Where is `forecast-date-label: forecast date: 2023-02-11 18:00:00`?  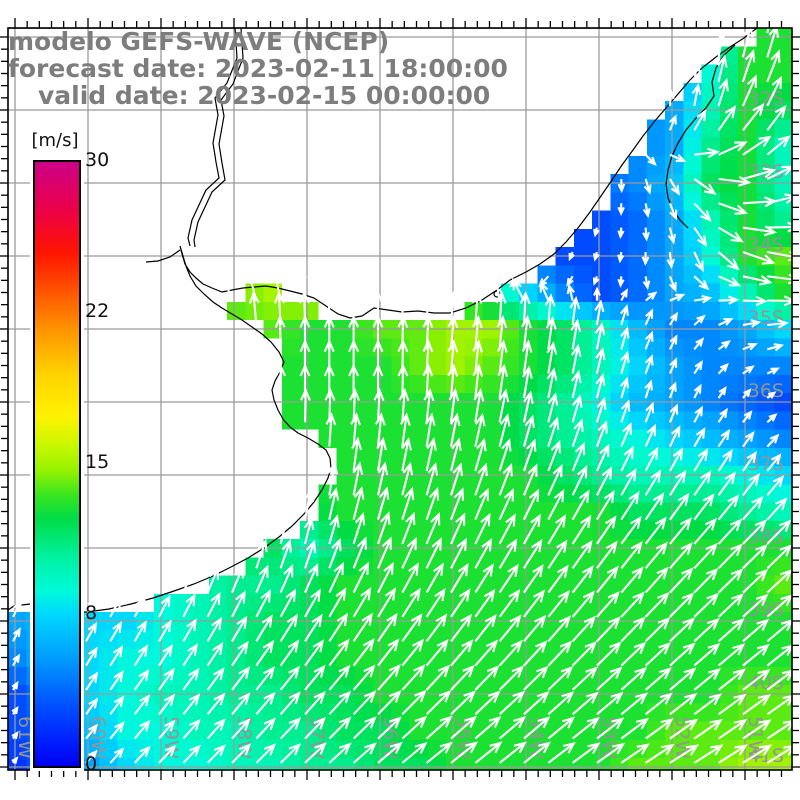 forecast-date-label: forecast date: 2023-02-11 18:00:00 is located at coordinates (258, 68).